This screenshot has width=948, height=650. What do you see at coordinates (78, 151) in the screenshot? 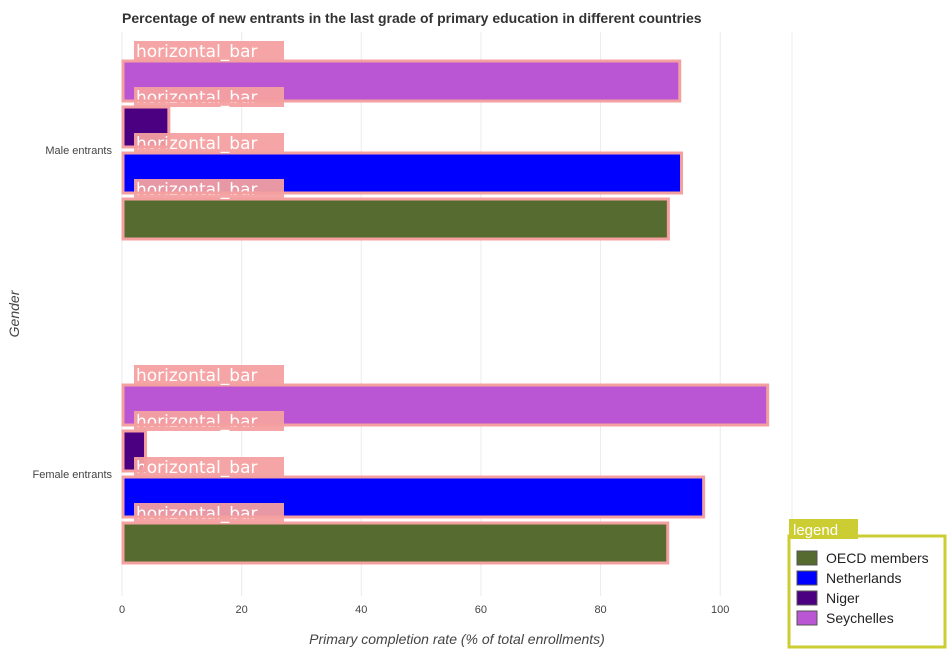
I see `y-tick-label: Male entrants` at bounding box center [78, 151].